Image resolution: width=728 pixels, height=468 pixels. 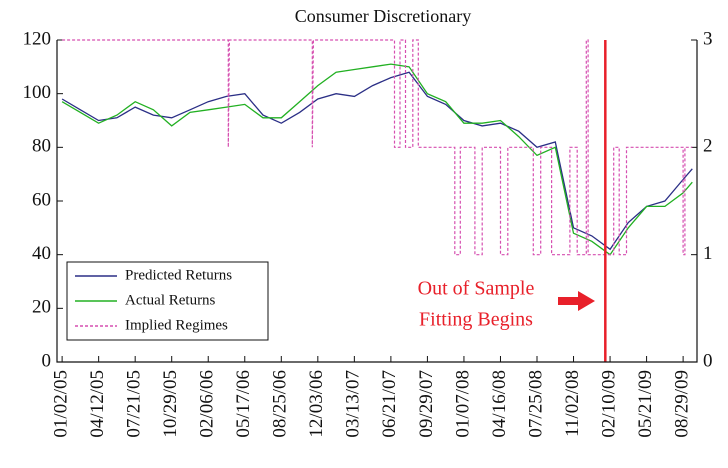 I want to click on x-tick-label: 09/29/07, so click(x=426, y=404).